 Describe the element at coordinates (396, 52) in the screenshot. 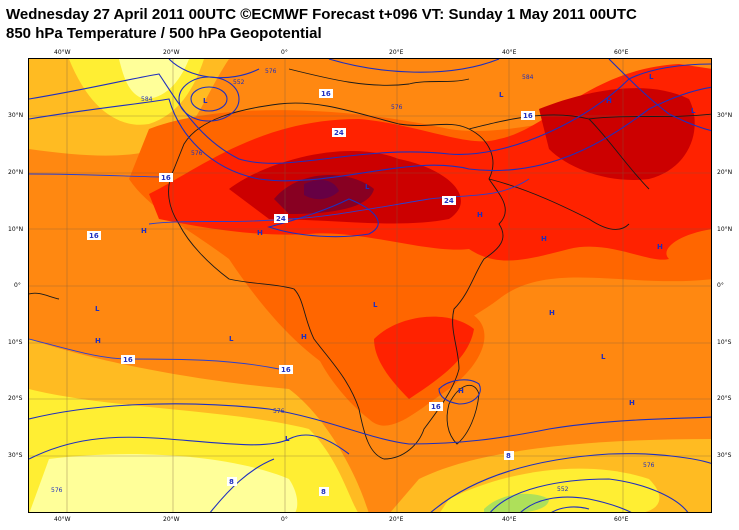

I see `lon-label-top: 20°E` at that location.